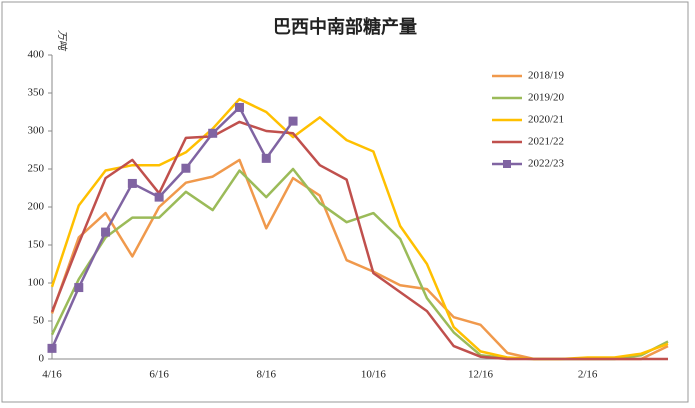 This screenshot has height=408, width=695. What do you see at coordinates (507, 164) in the screenshot?
I see `legend-marker` at bounding box center [507, 164].